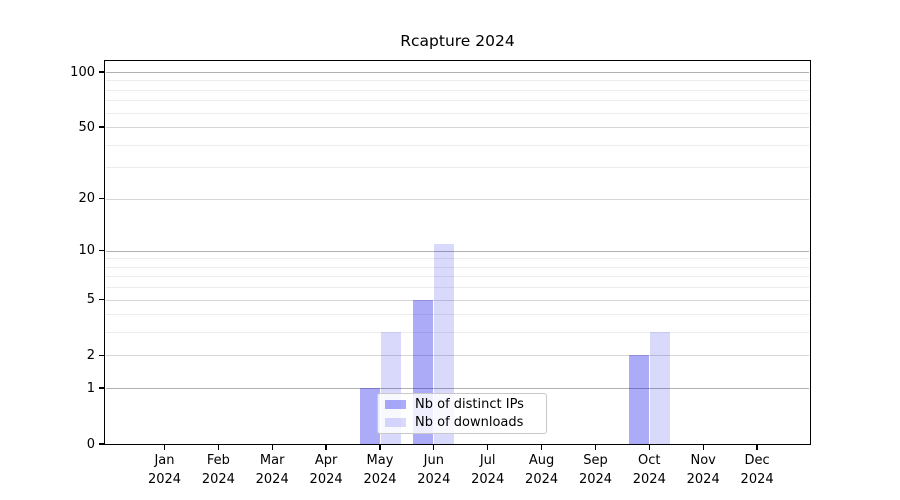  What do you see at coordinates (542, 470) in the screenshot?
I see `x-tick-label: Aug 2024` at bounding box center [542, 470].